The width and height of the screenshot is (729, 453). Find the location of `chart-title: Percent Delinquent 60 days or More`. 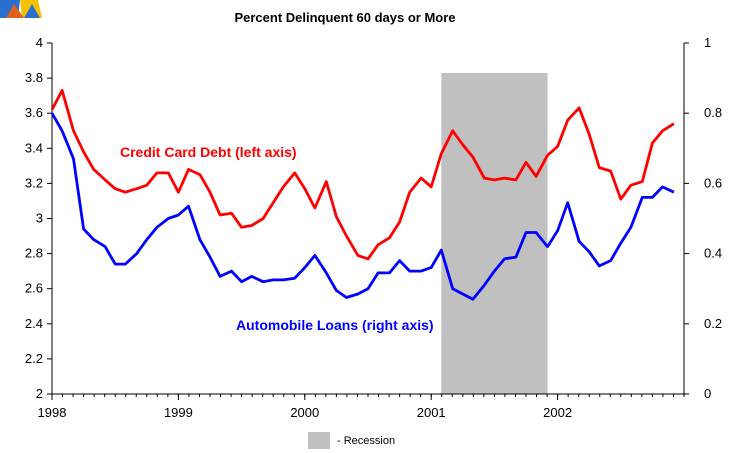

chart-title: Percent Delinquent 60 days or More is located at coordinates (344, 17).